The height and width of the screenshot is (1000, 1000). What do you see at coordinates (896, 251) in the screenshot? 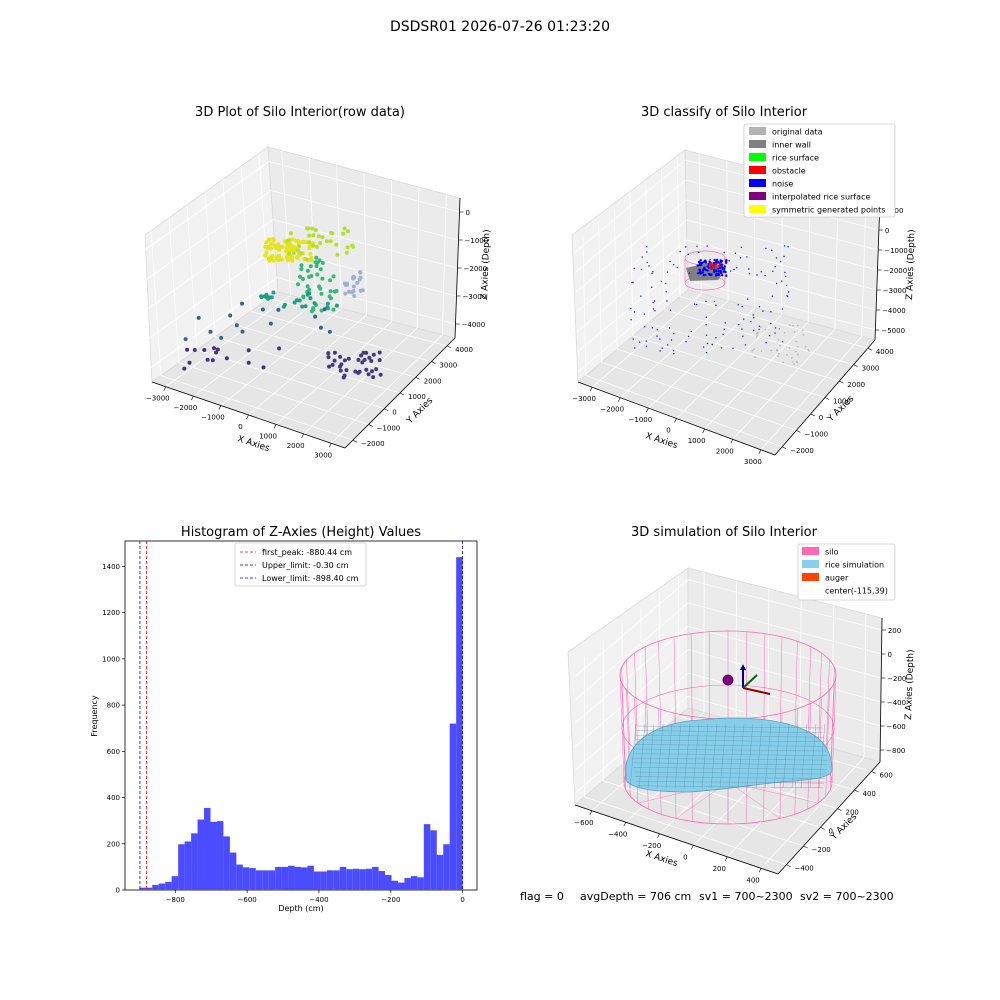
I see `classify-z-tick-label: −1000` at bounding box center [896, 251].